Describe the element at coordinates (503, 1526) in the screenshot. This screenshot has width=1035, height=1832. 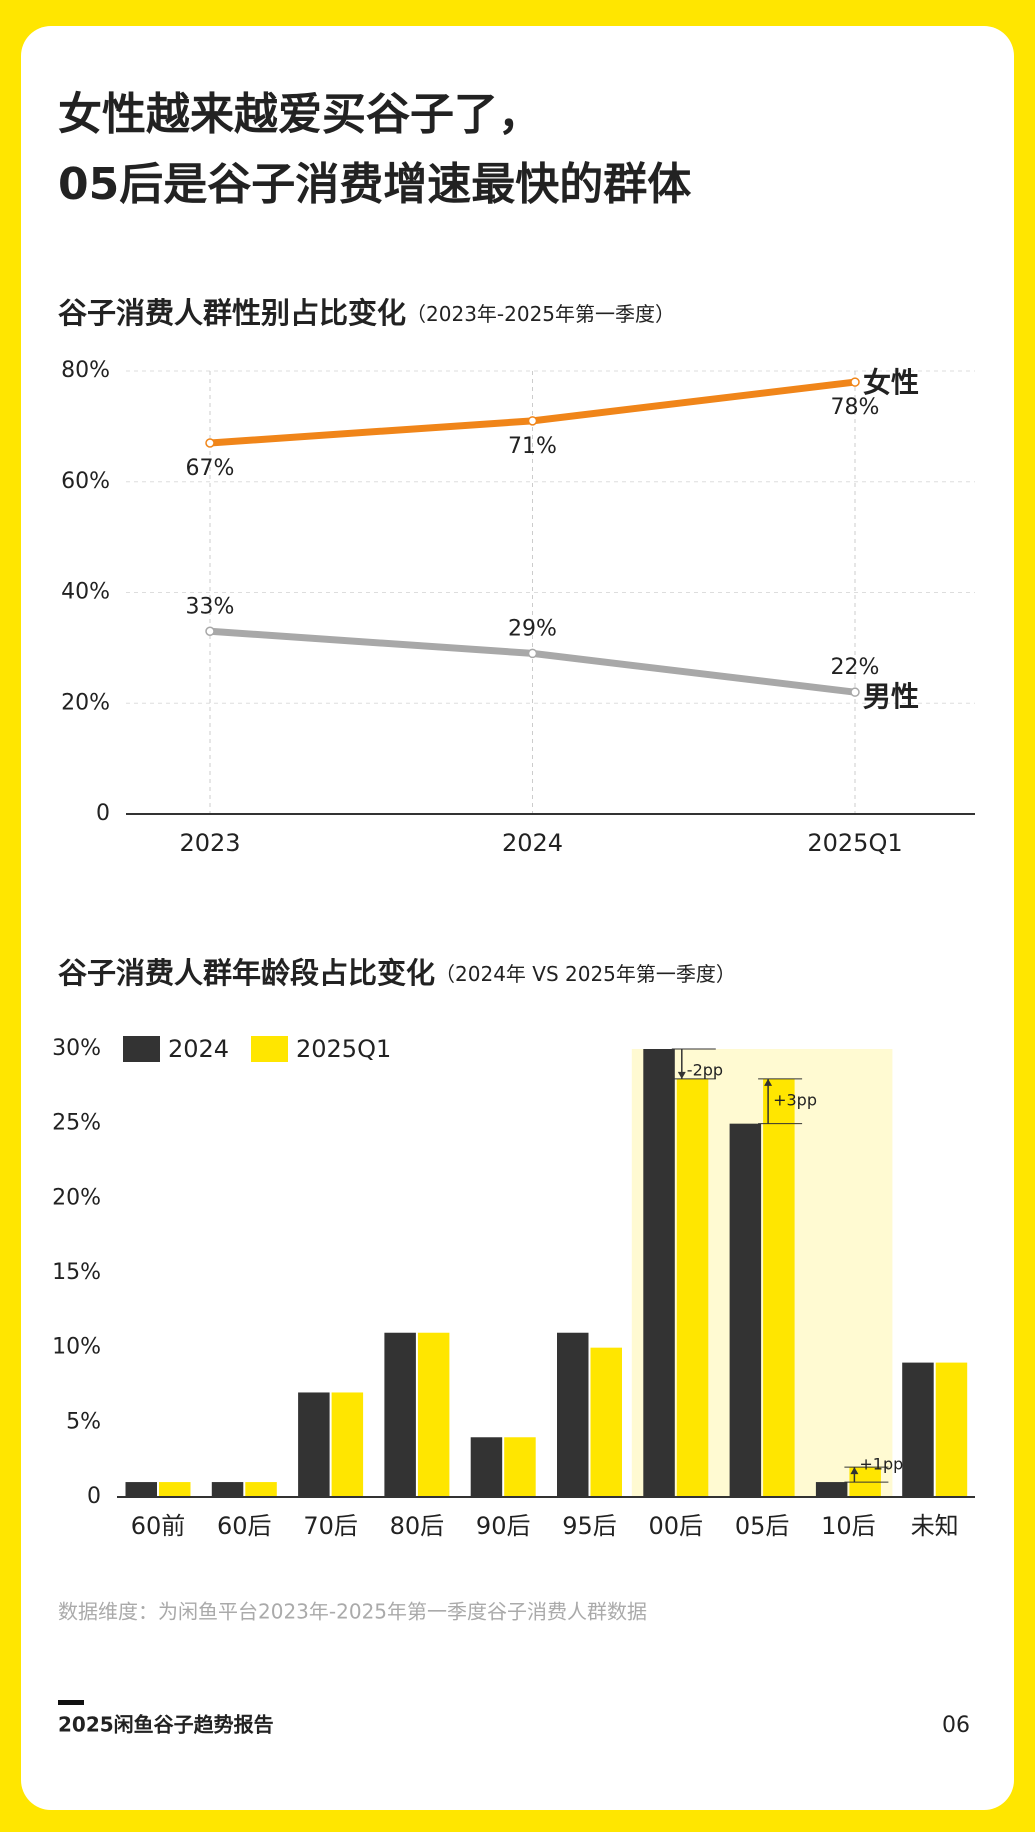
I see `x-tick-label: 90后` at that location.